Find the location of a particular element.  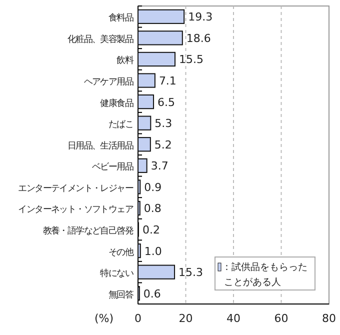

y-tick-label: 日用品、生活用品 is located at coordinates (100, 146).